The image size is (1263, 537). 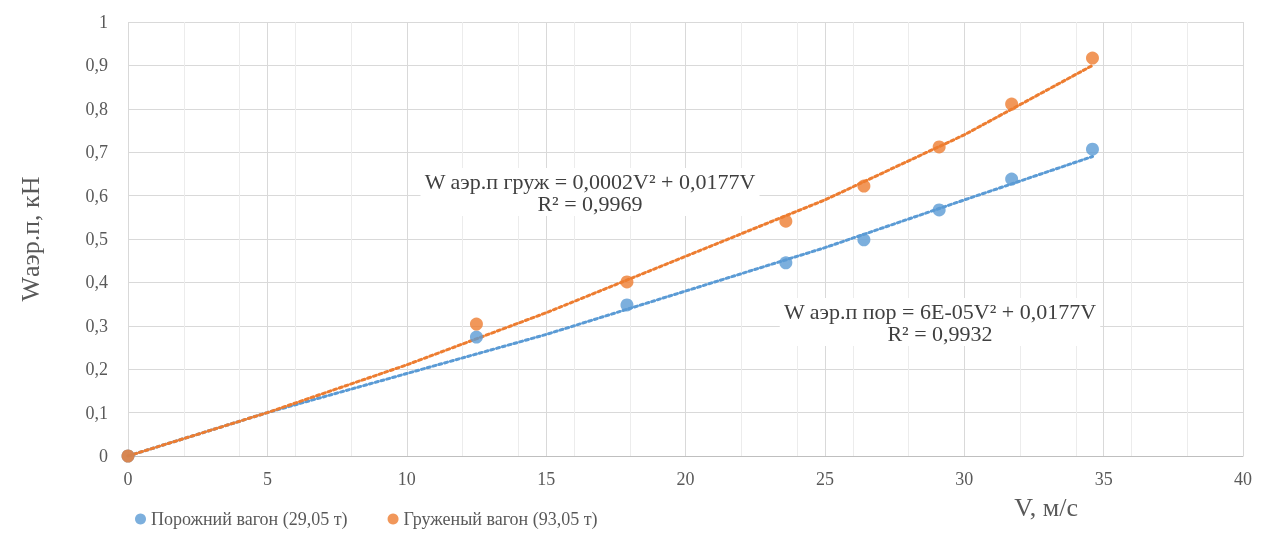 I want to click on y-tick-label: 0,5, so click(x=96, y=239).